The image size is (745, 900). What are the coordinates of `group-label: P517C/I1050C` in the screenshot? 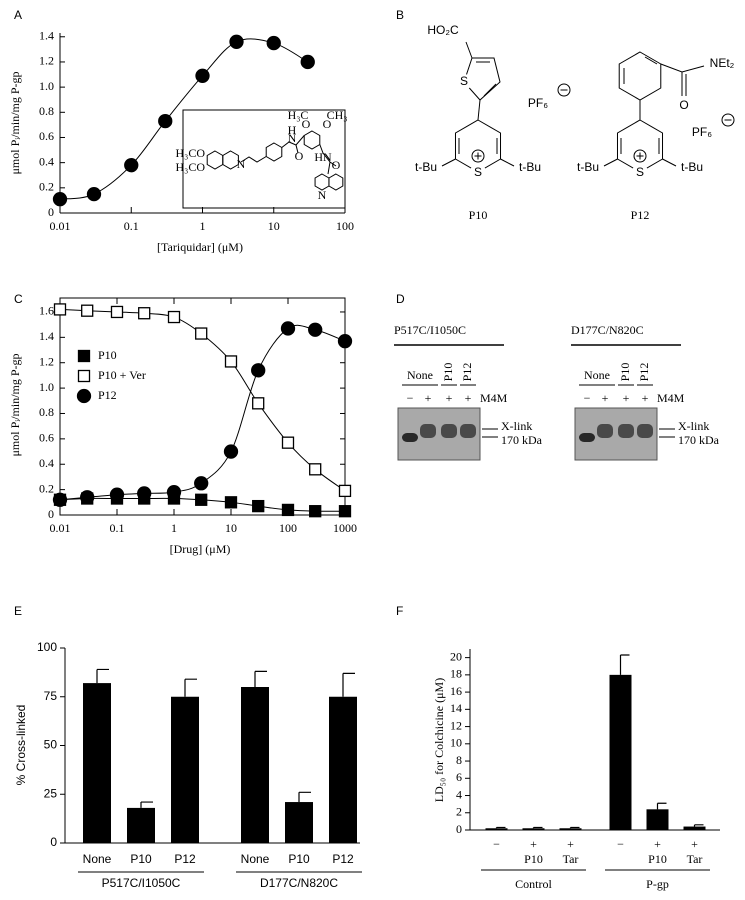 It's located at (141, 883).